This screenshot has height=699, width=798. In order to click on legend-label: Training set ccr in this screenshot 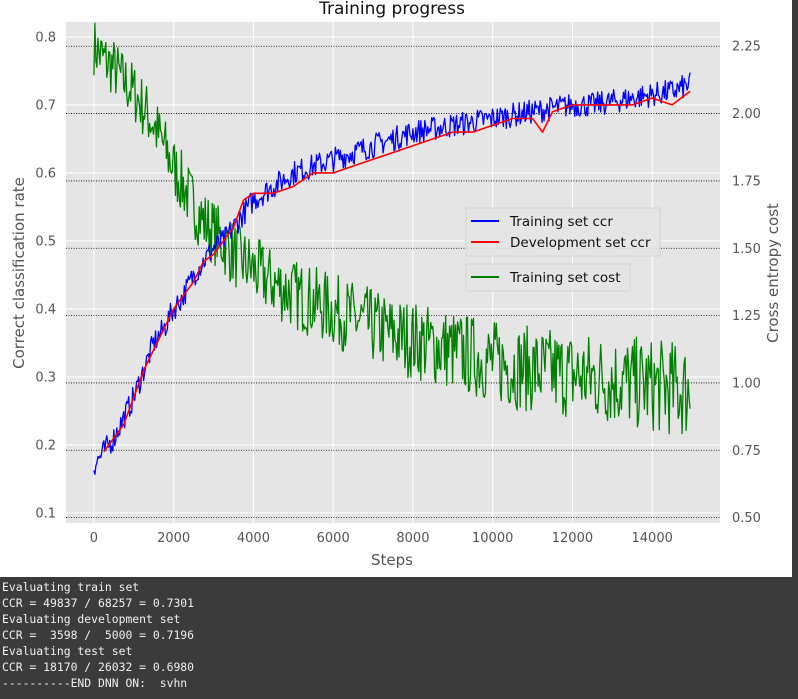, I will do `click(561, 222)`.